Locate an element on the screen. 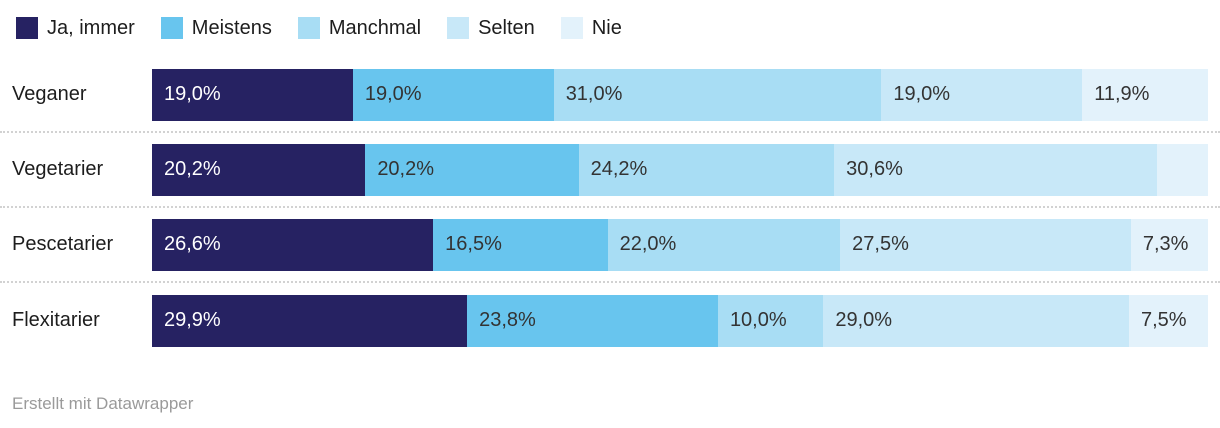 The height and width of the screenshot is (428, 1220). legend-label: Meistens is located at coordinates (231, 27).